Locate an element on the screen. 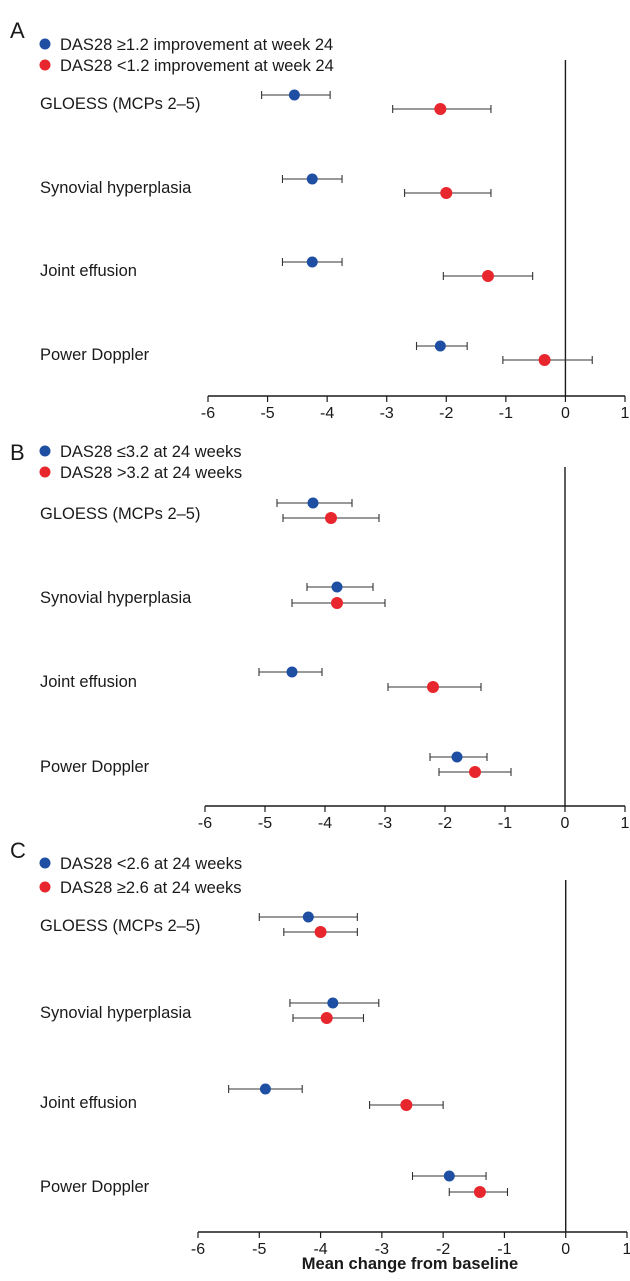 The height and width of the screenshot is (1281, 630). x-axis-title: Mean change from baseline is located at coordinates (410, 1264).